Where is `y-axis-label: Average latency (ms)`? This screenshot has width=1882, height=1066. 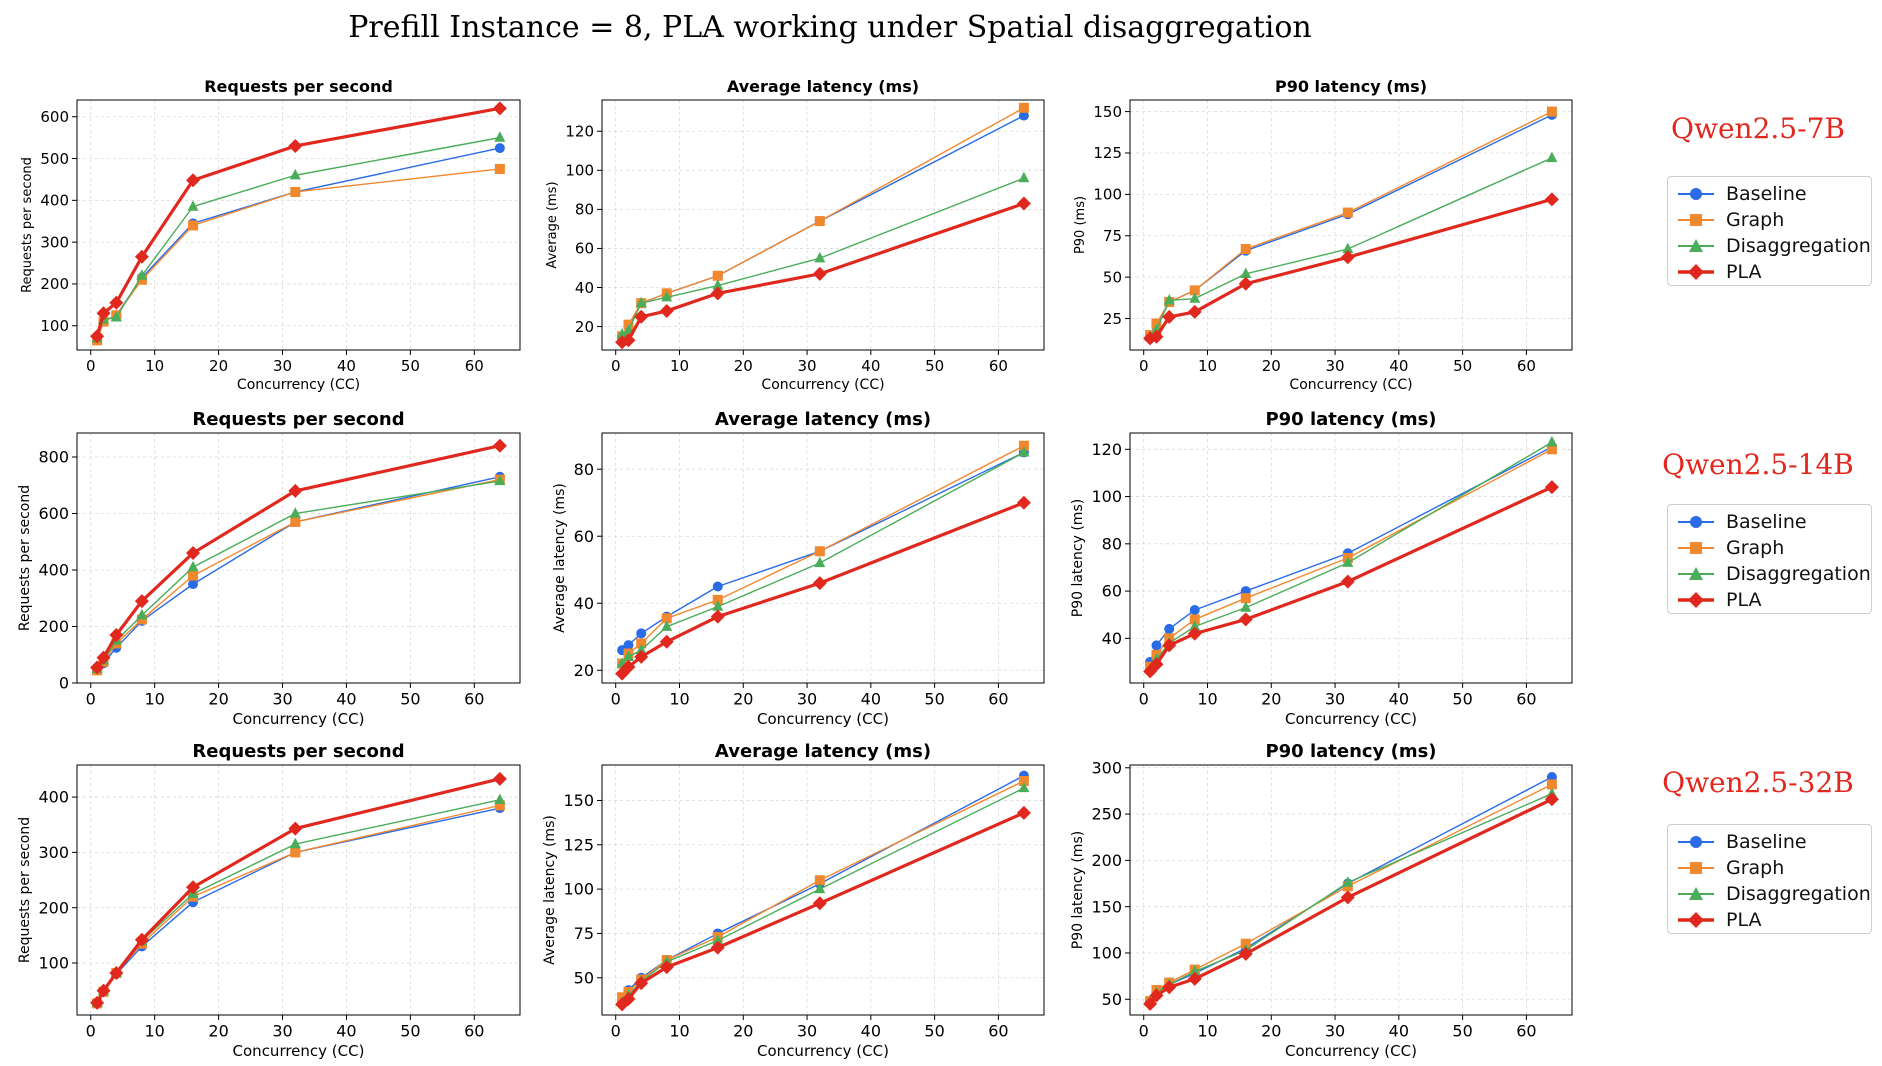 y-axis-label: Average latency (ms) is located at coordinates (550, 890).